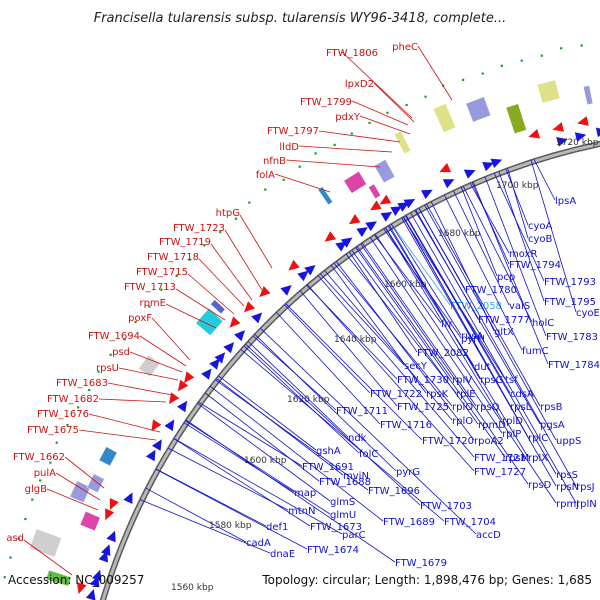 The image size is (600, 600). What do you see at coordinates (437, 394) in the screenshot?
I see `gene-label-rev: rpsK` at bounding box center [437, 394].